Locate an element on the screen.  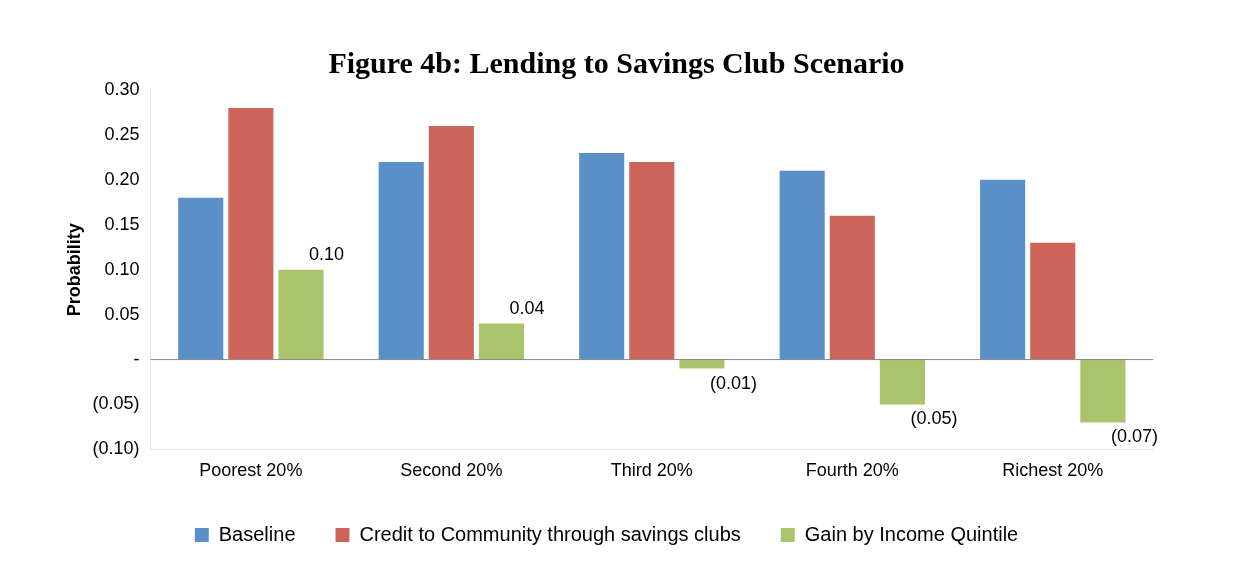
x-tick-label: Richest 20% is located at coordinates (1053, 470).